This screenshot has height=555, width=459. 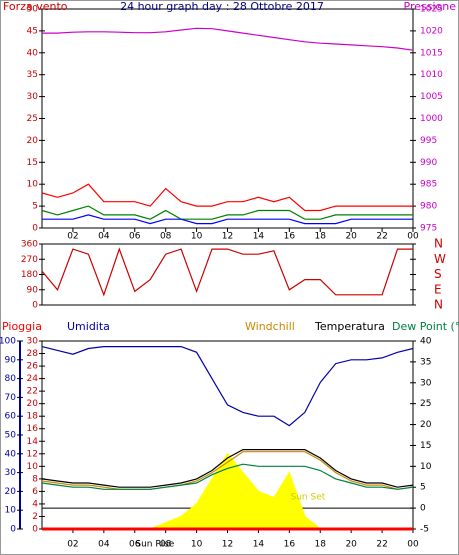 I want to click on y-tick-label: 80, so click(x=11, y=379).